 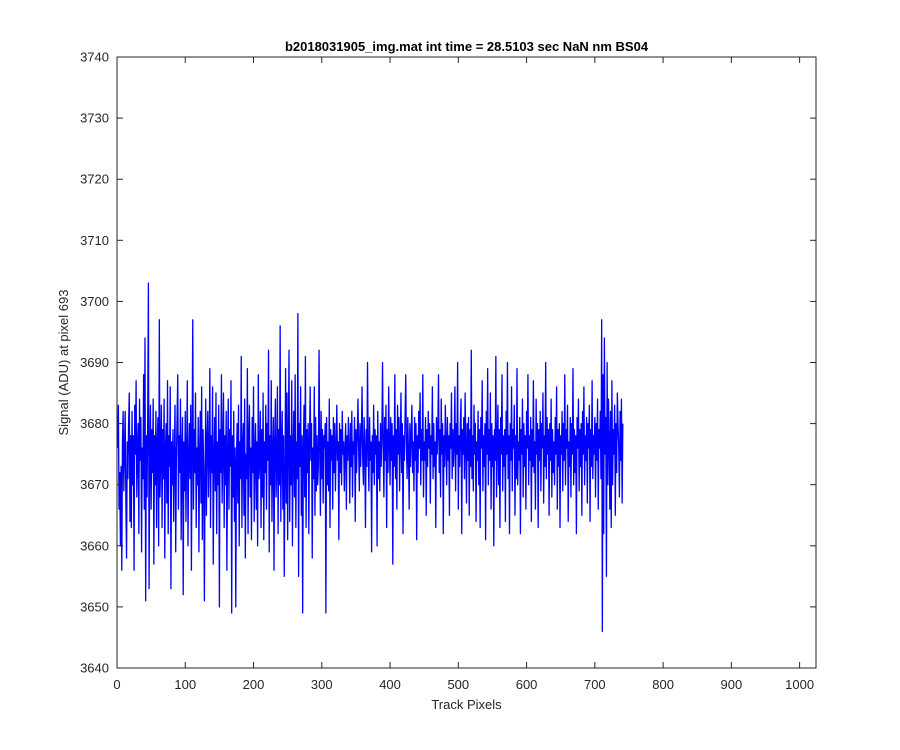 I want to click on x-tick-label: 700, so click(x=595, y=684).